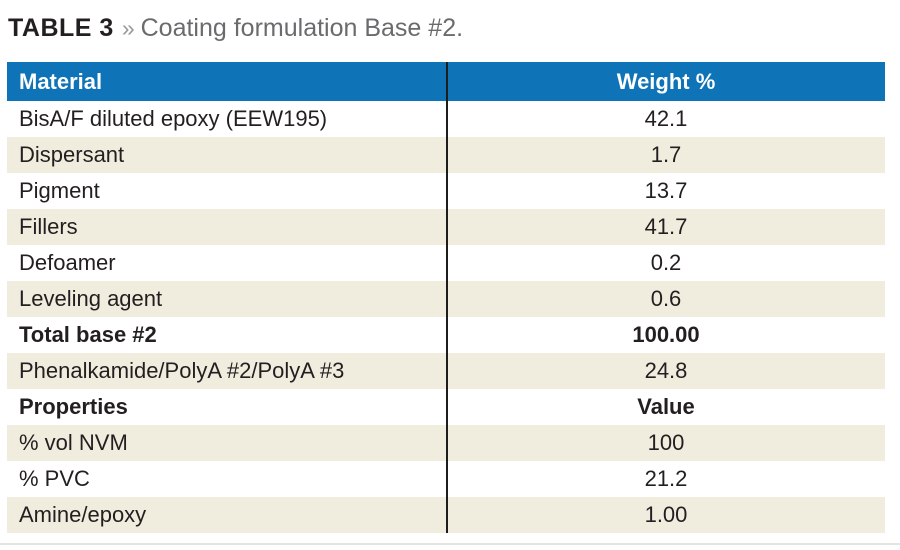  Describe the element at coordinates (83, 514) in the screenshot. I see `material-cell: Amine/epoxy` at that location.